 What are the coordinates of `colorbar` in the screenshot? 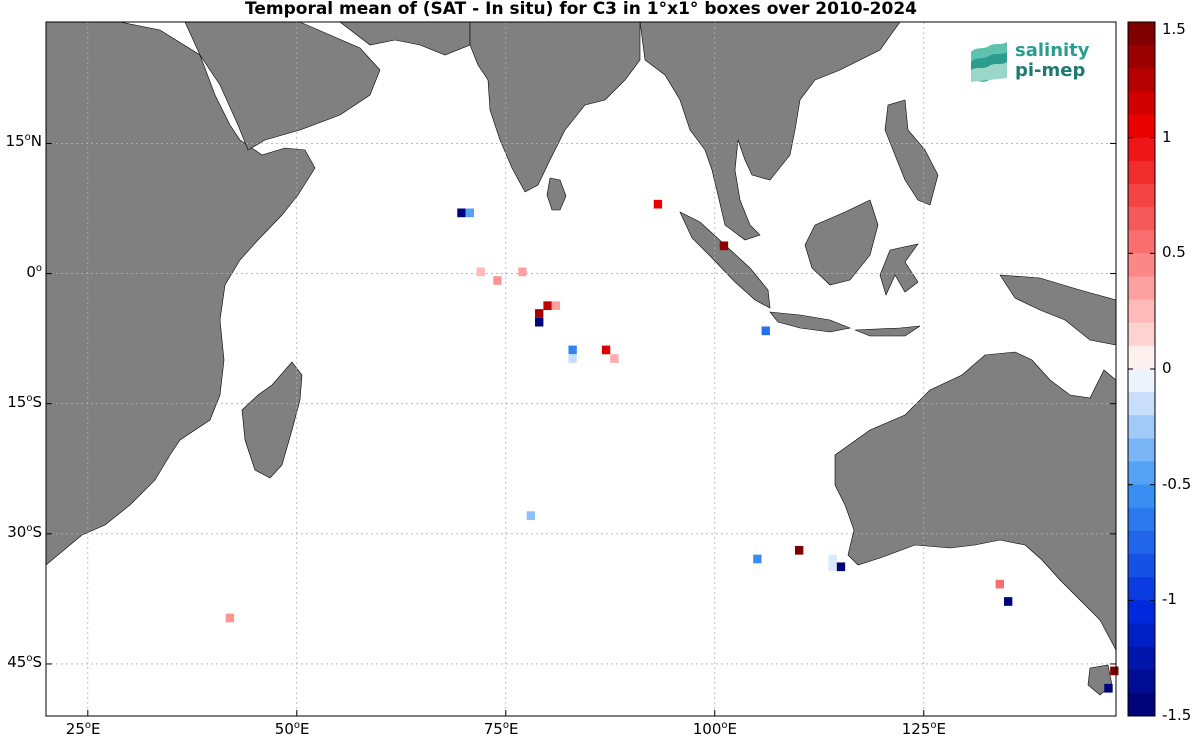 It's located at (1141, 369).